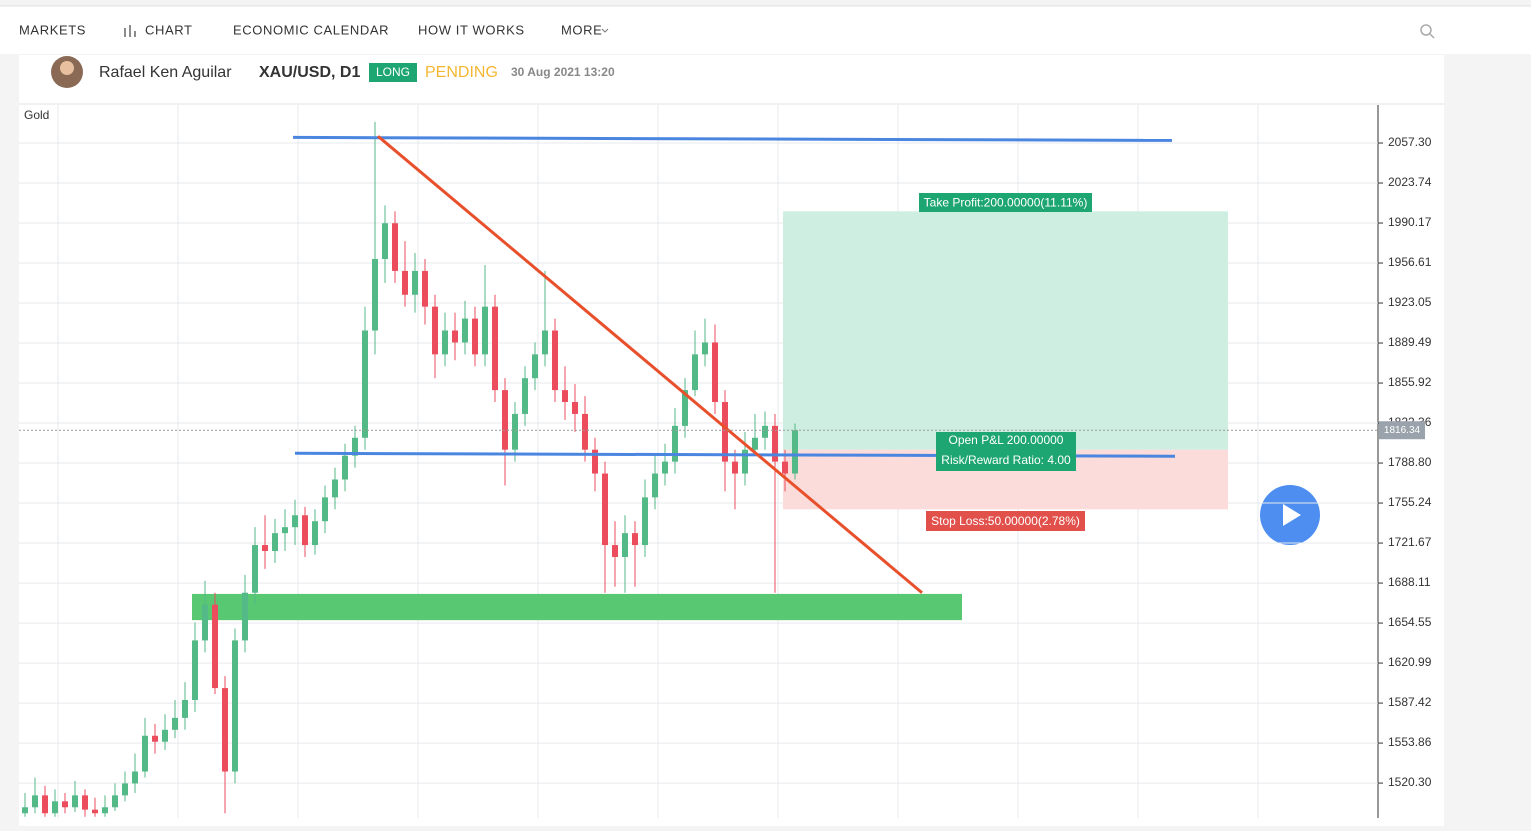  What do you see at coordinates (393, 72) in the screenshot?
I see `direction-badge` at bounding box center [393, 72].